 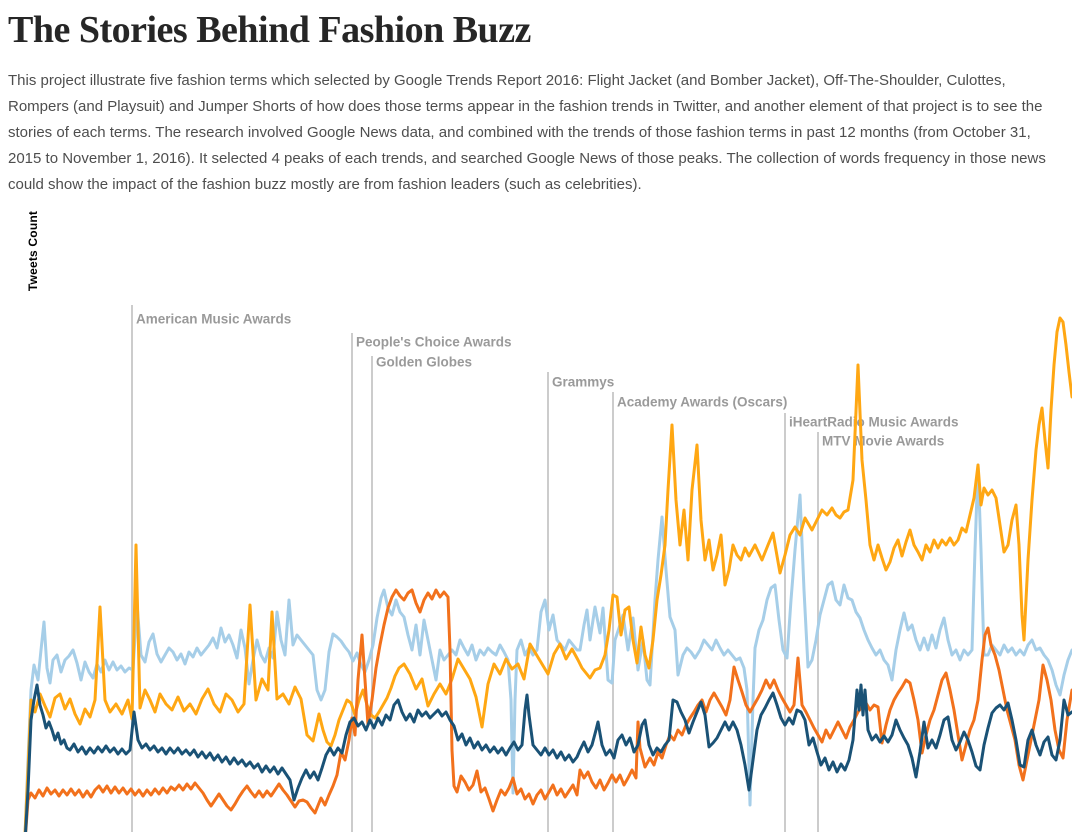 What do you see at coordinates (434, 342) in the screenshot?
I see `event-annotation-label: People's Choice Awards` at bounding box center [434, 342].